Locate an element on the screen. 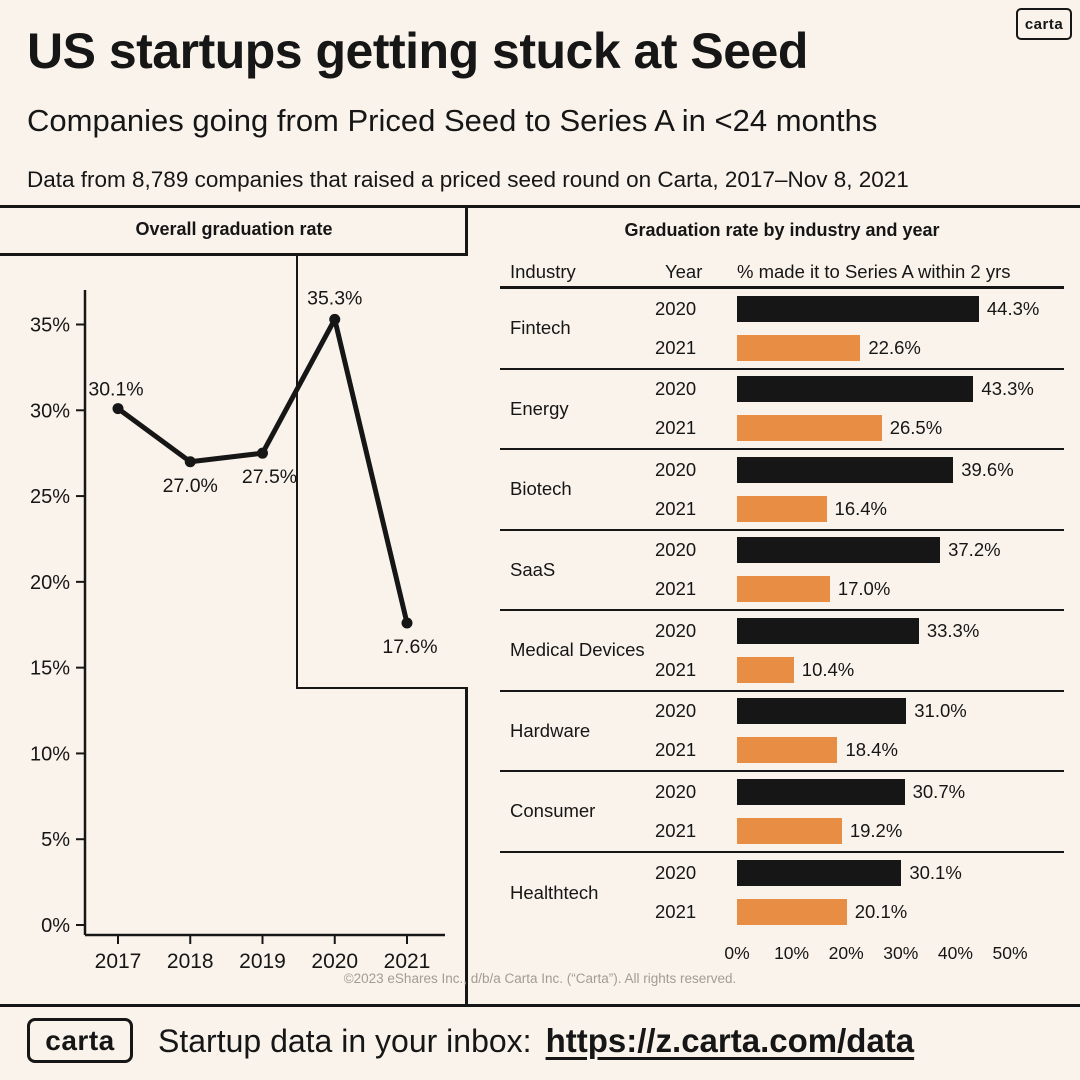  industry-label: SaaS is located at coordinates (533, 569).